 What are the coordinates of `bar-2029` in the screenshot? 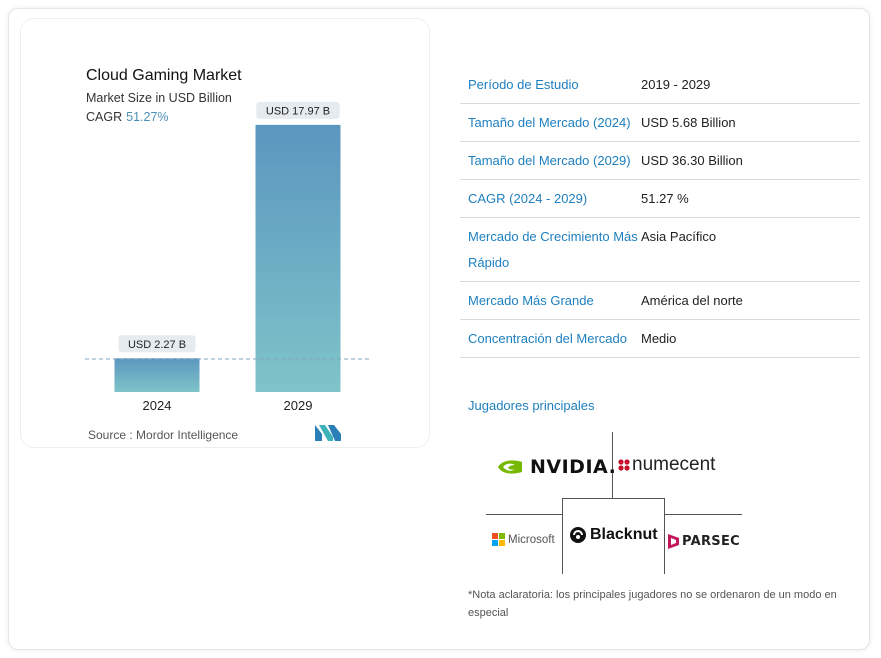 It's located at (298, 258).